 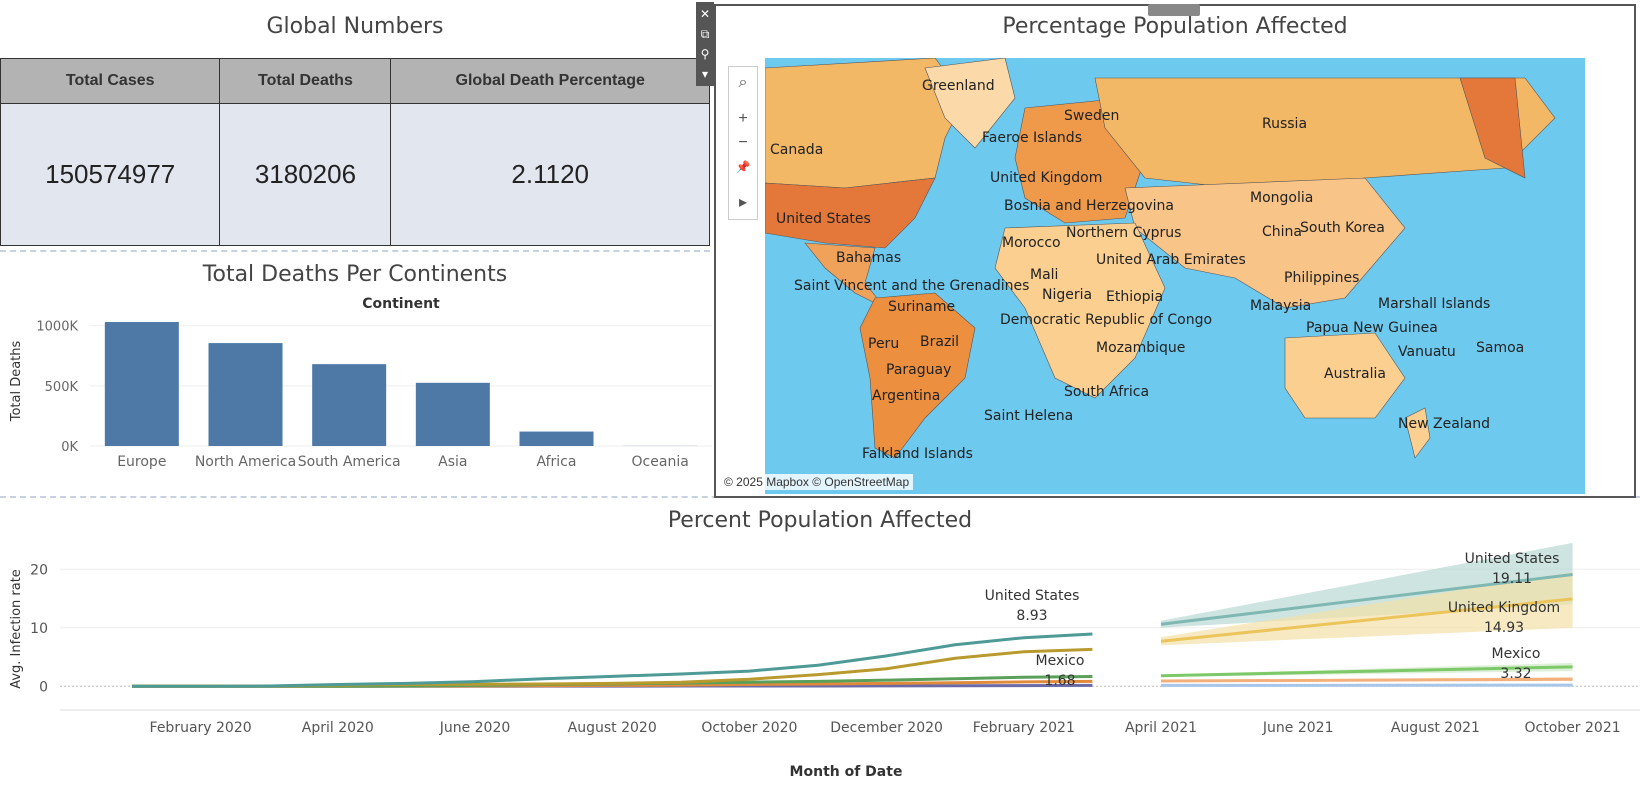 I want to click on bar-y-tick-label: 1000K, so click(x=57, y=327).